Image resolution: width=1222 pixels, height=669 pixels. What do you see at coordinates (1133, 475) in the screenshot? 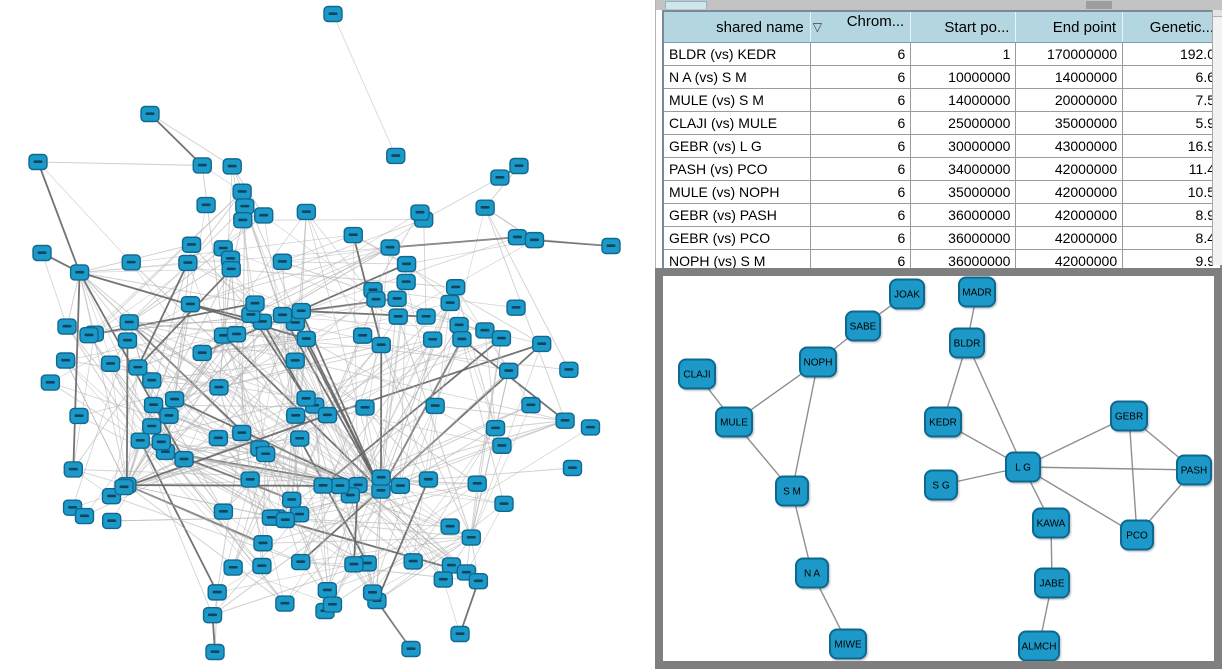
I see `subnetwork-edge-GEBR-PCO` at bounding box center [1133, 475].